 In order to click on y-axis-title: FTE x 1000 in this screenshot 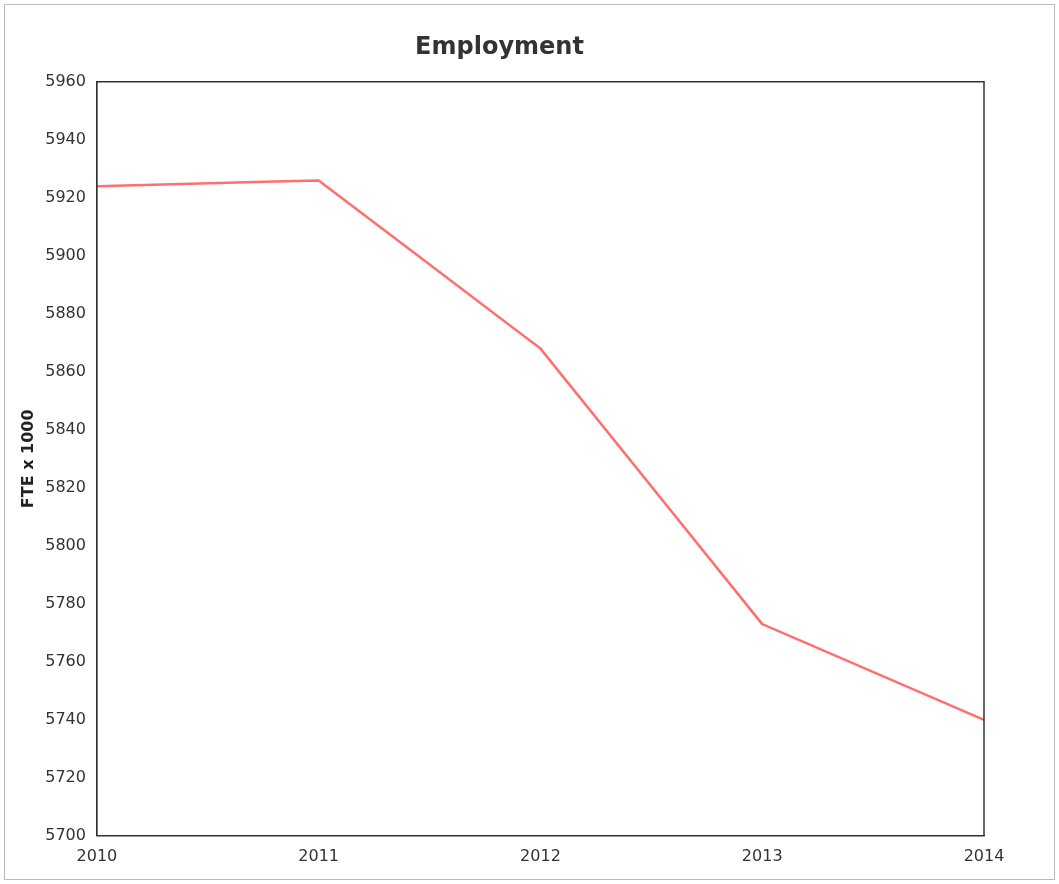, I will do `click(27, 459)`.